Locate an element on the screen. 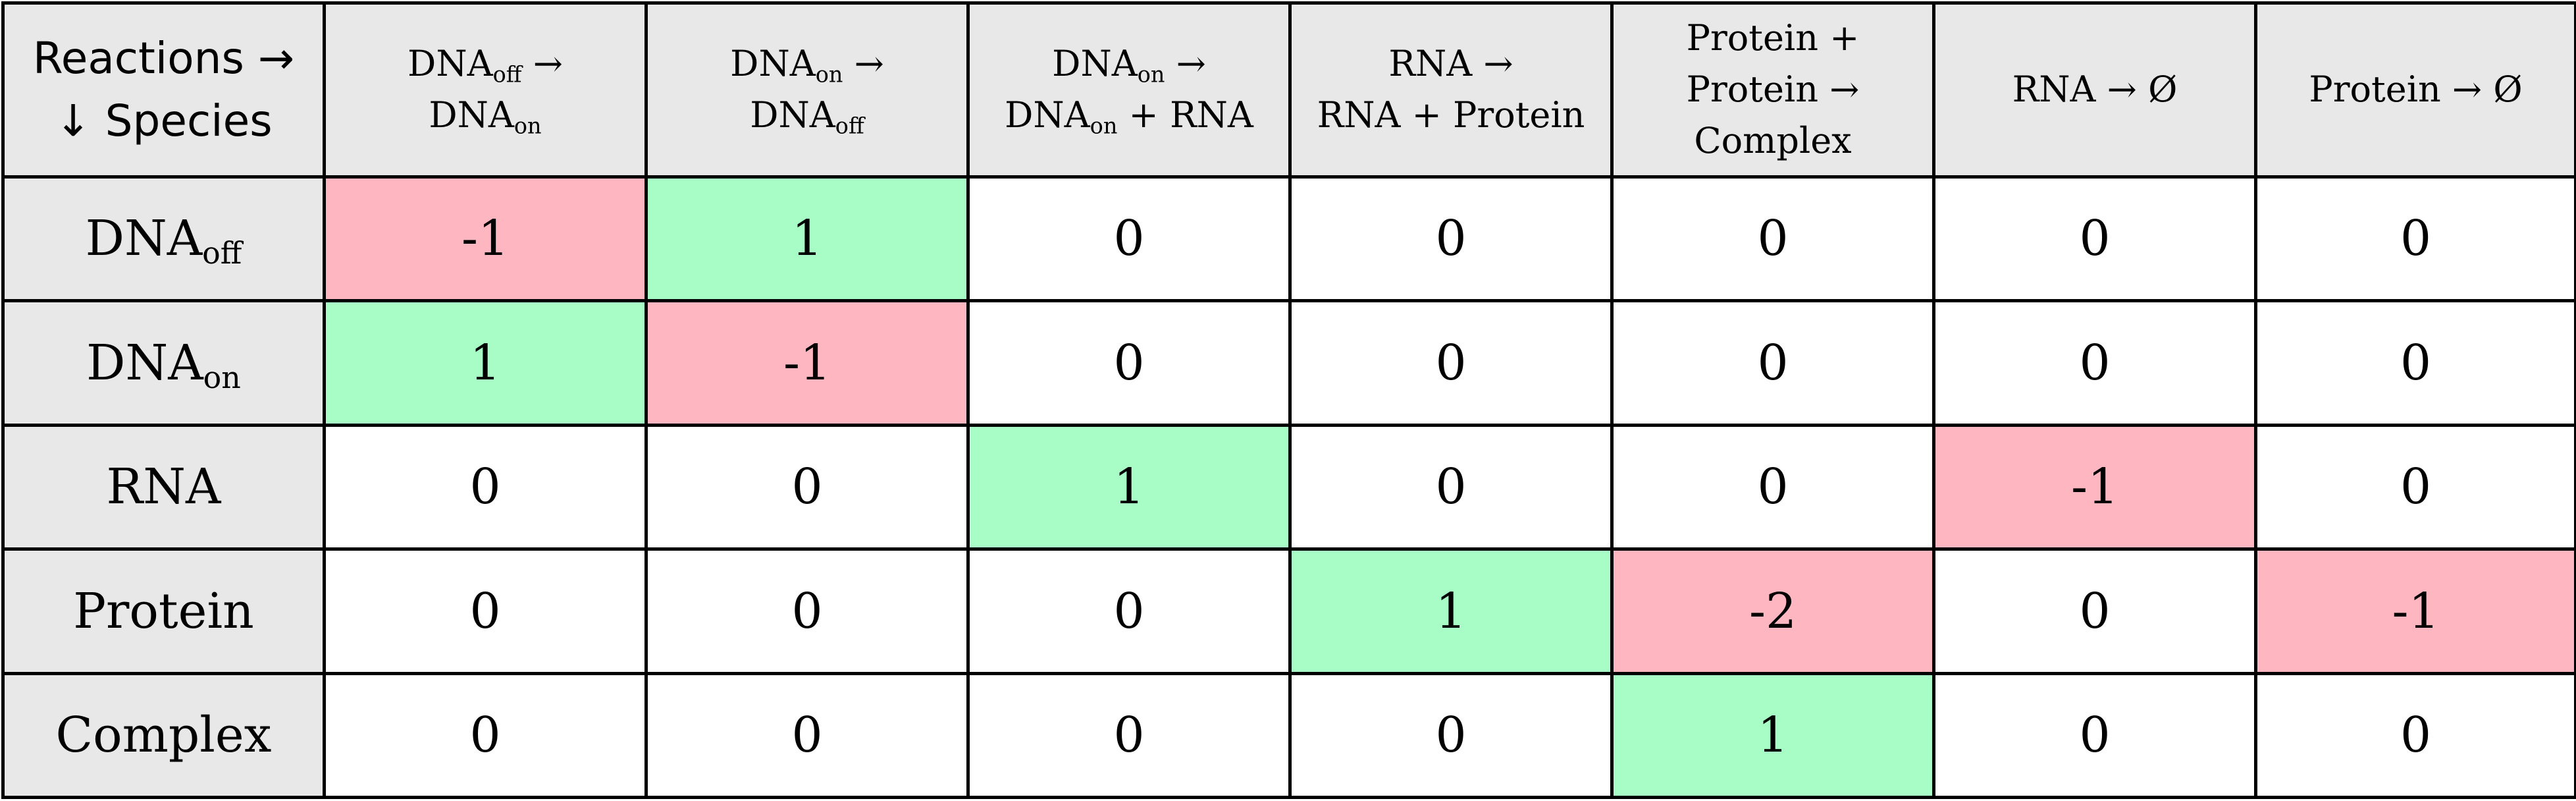 This screenshot has width=2576, height=801. reaction-header-3: DNAon → DNAon + RNA is located at coordinates (1129, 90).